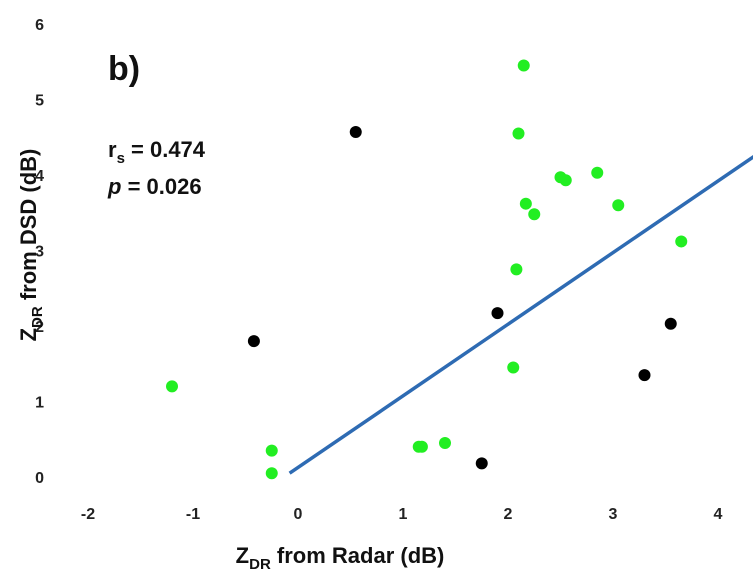  I want to click on x-tick-label: 2, so click(508, 514).